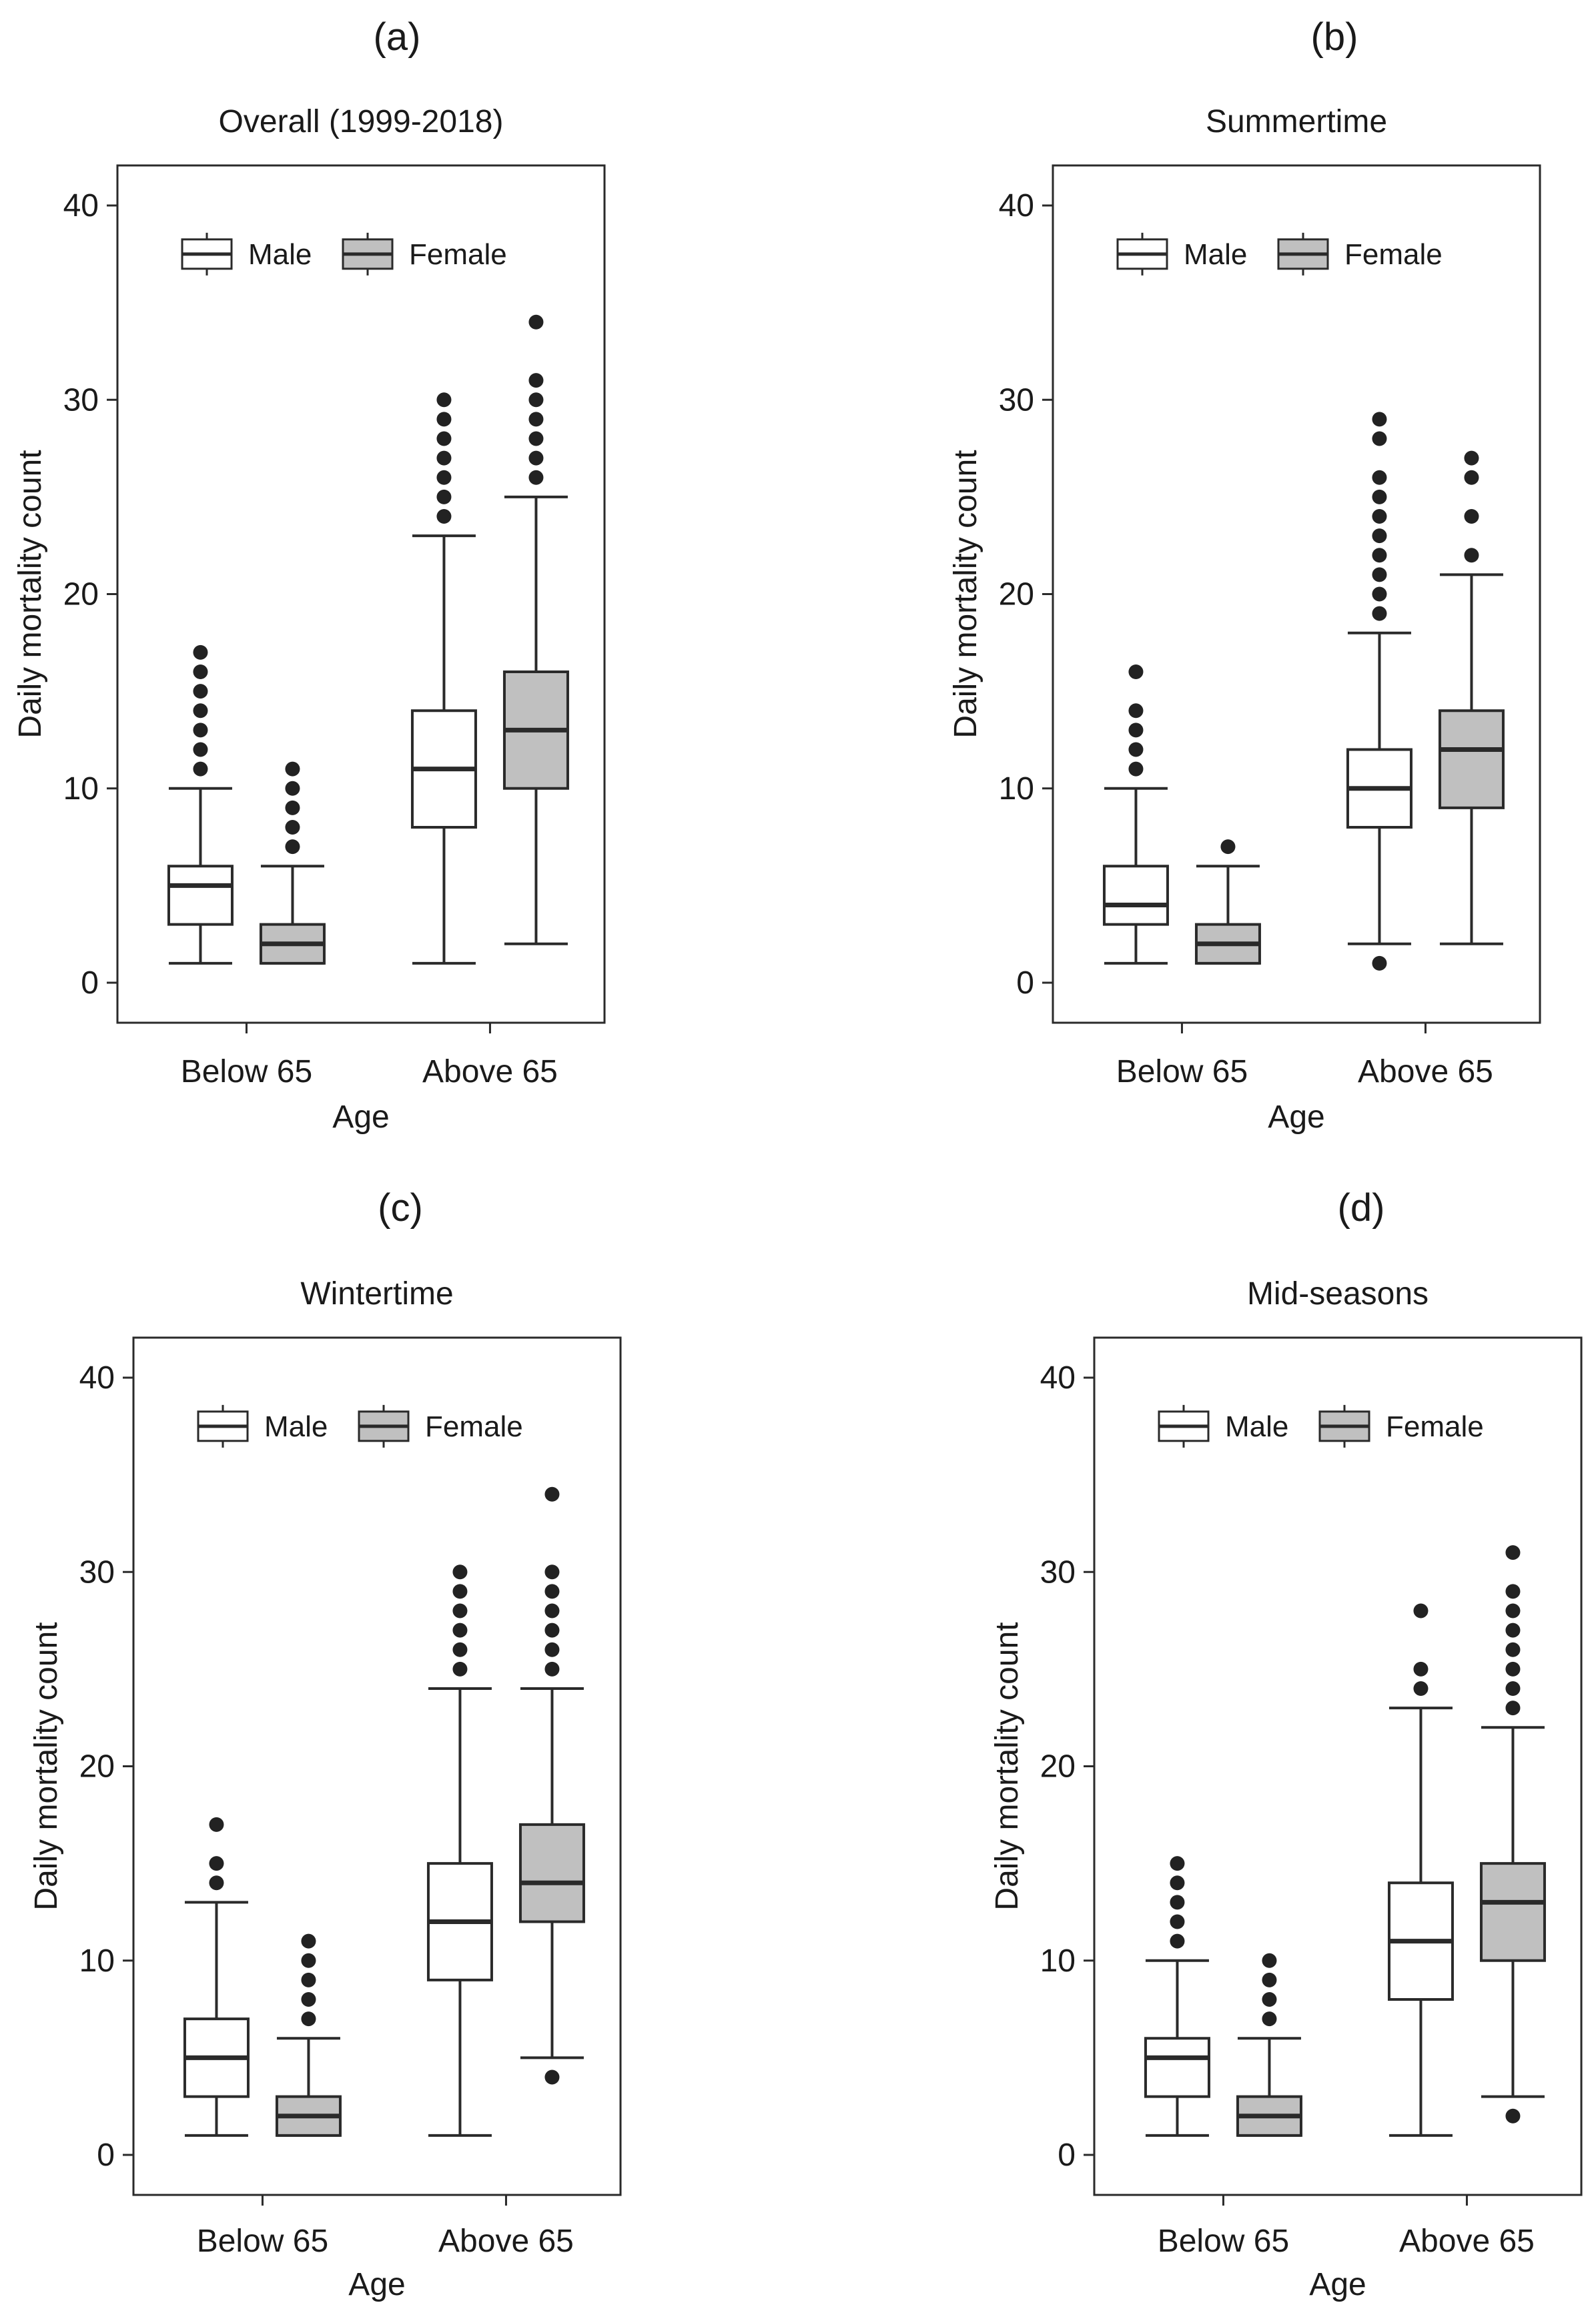 The image size is (1596, 2309). What do you see at coordinates (400, 1208) in the screenshot?
I see `panel-letter: (c)` at bounding box center [400, 1208].